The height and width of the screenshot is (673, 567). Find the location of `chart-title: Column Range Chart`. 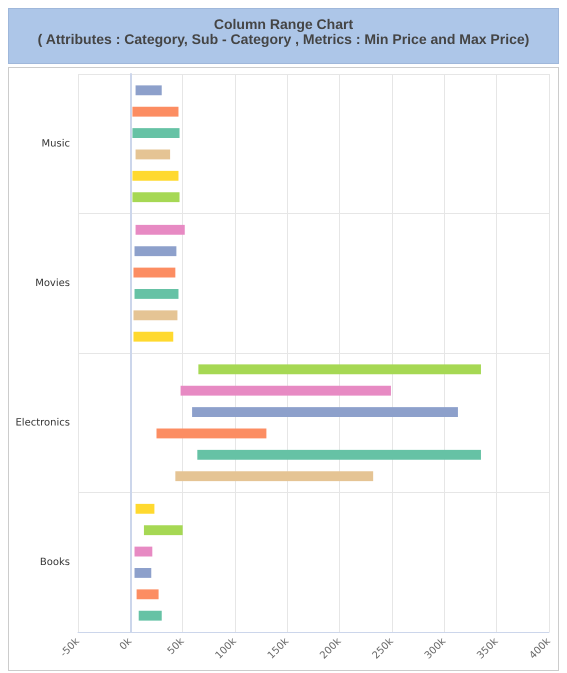

chart-title: Column Range Chart is located at coordinates (283, 24).